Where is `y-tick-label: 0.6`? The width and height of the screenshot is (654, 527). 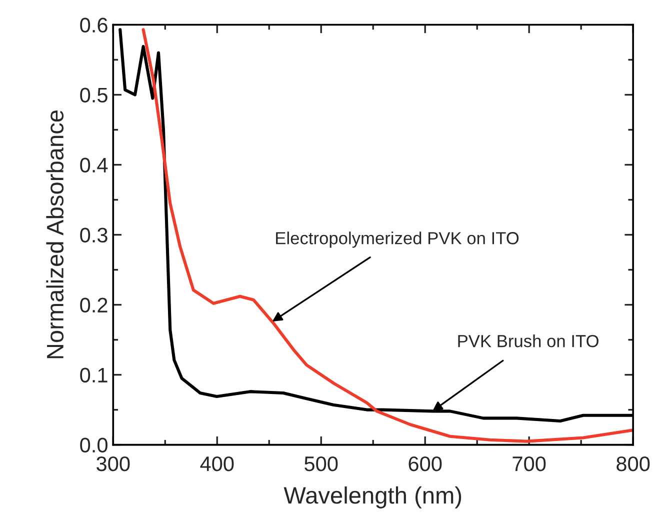
y-tick-label: 0.6 is located at coordinates (94, 25).